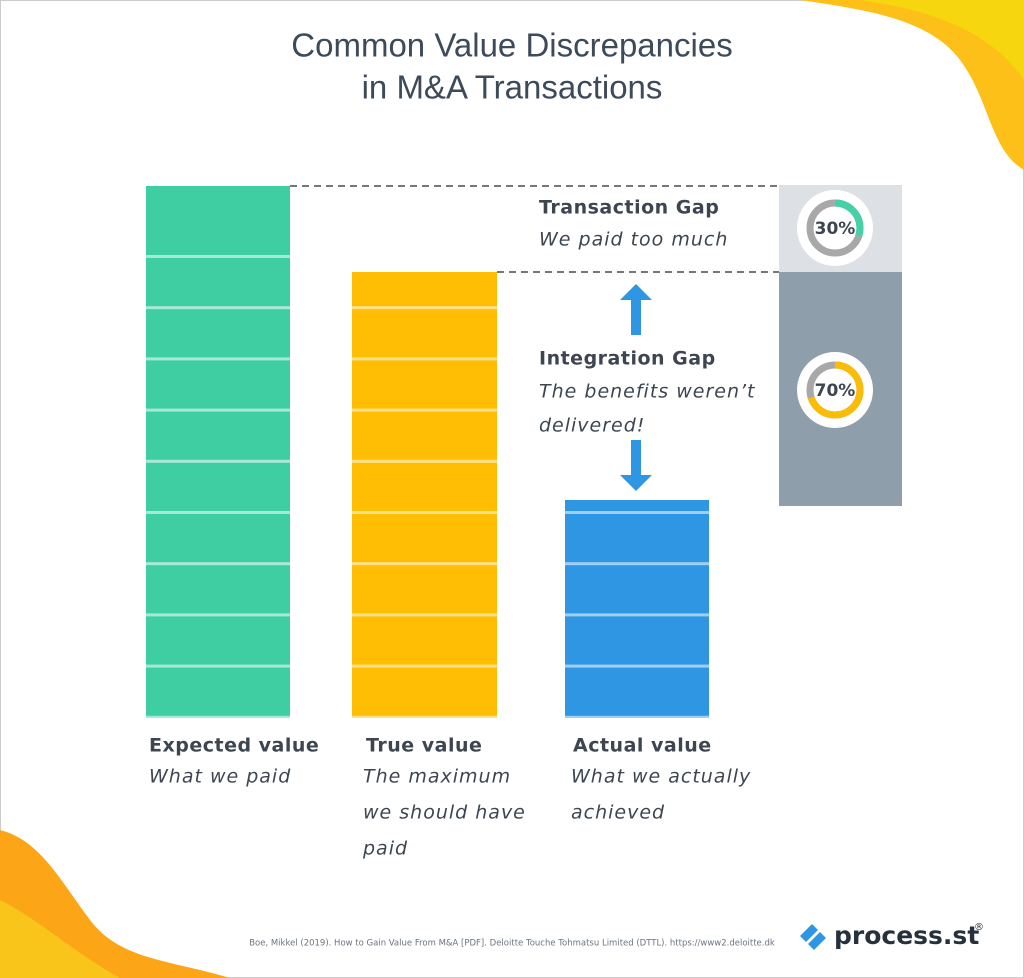 The image size is (1024, 978). What do you see at coordinates (642, 746) in the screenshot?
I see `bar-label: Actual value` at bounding box center [642, 746].